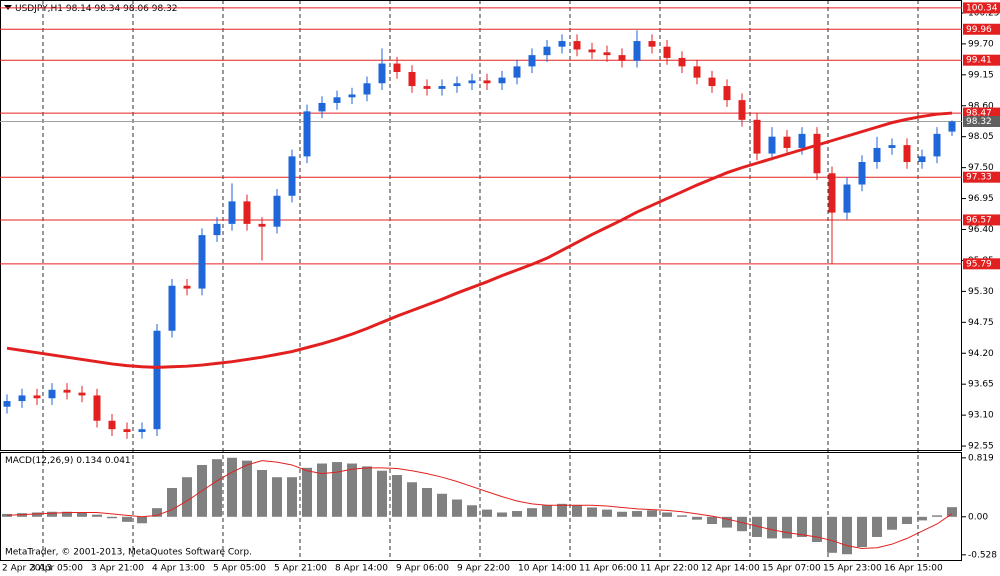 The height and width of the screenshot is (576, 1000). Describe the element at coordinates (300, 569) in the screenshot. I see `x-tick-label: 5 Apr 21:00` at that location.